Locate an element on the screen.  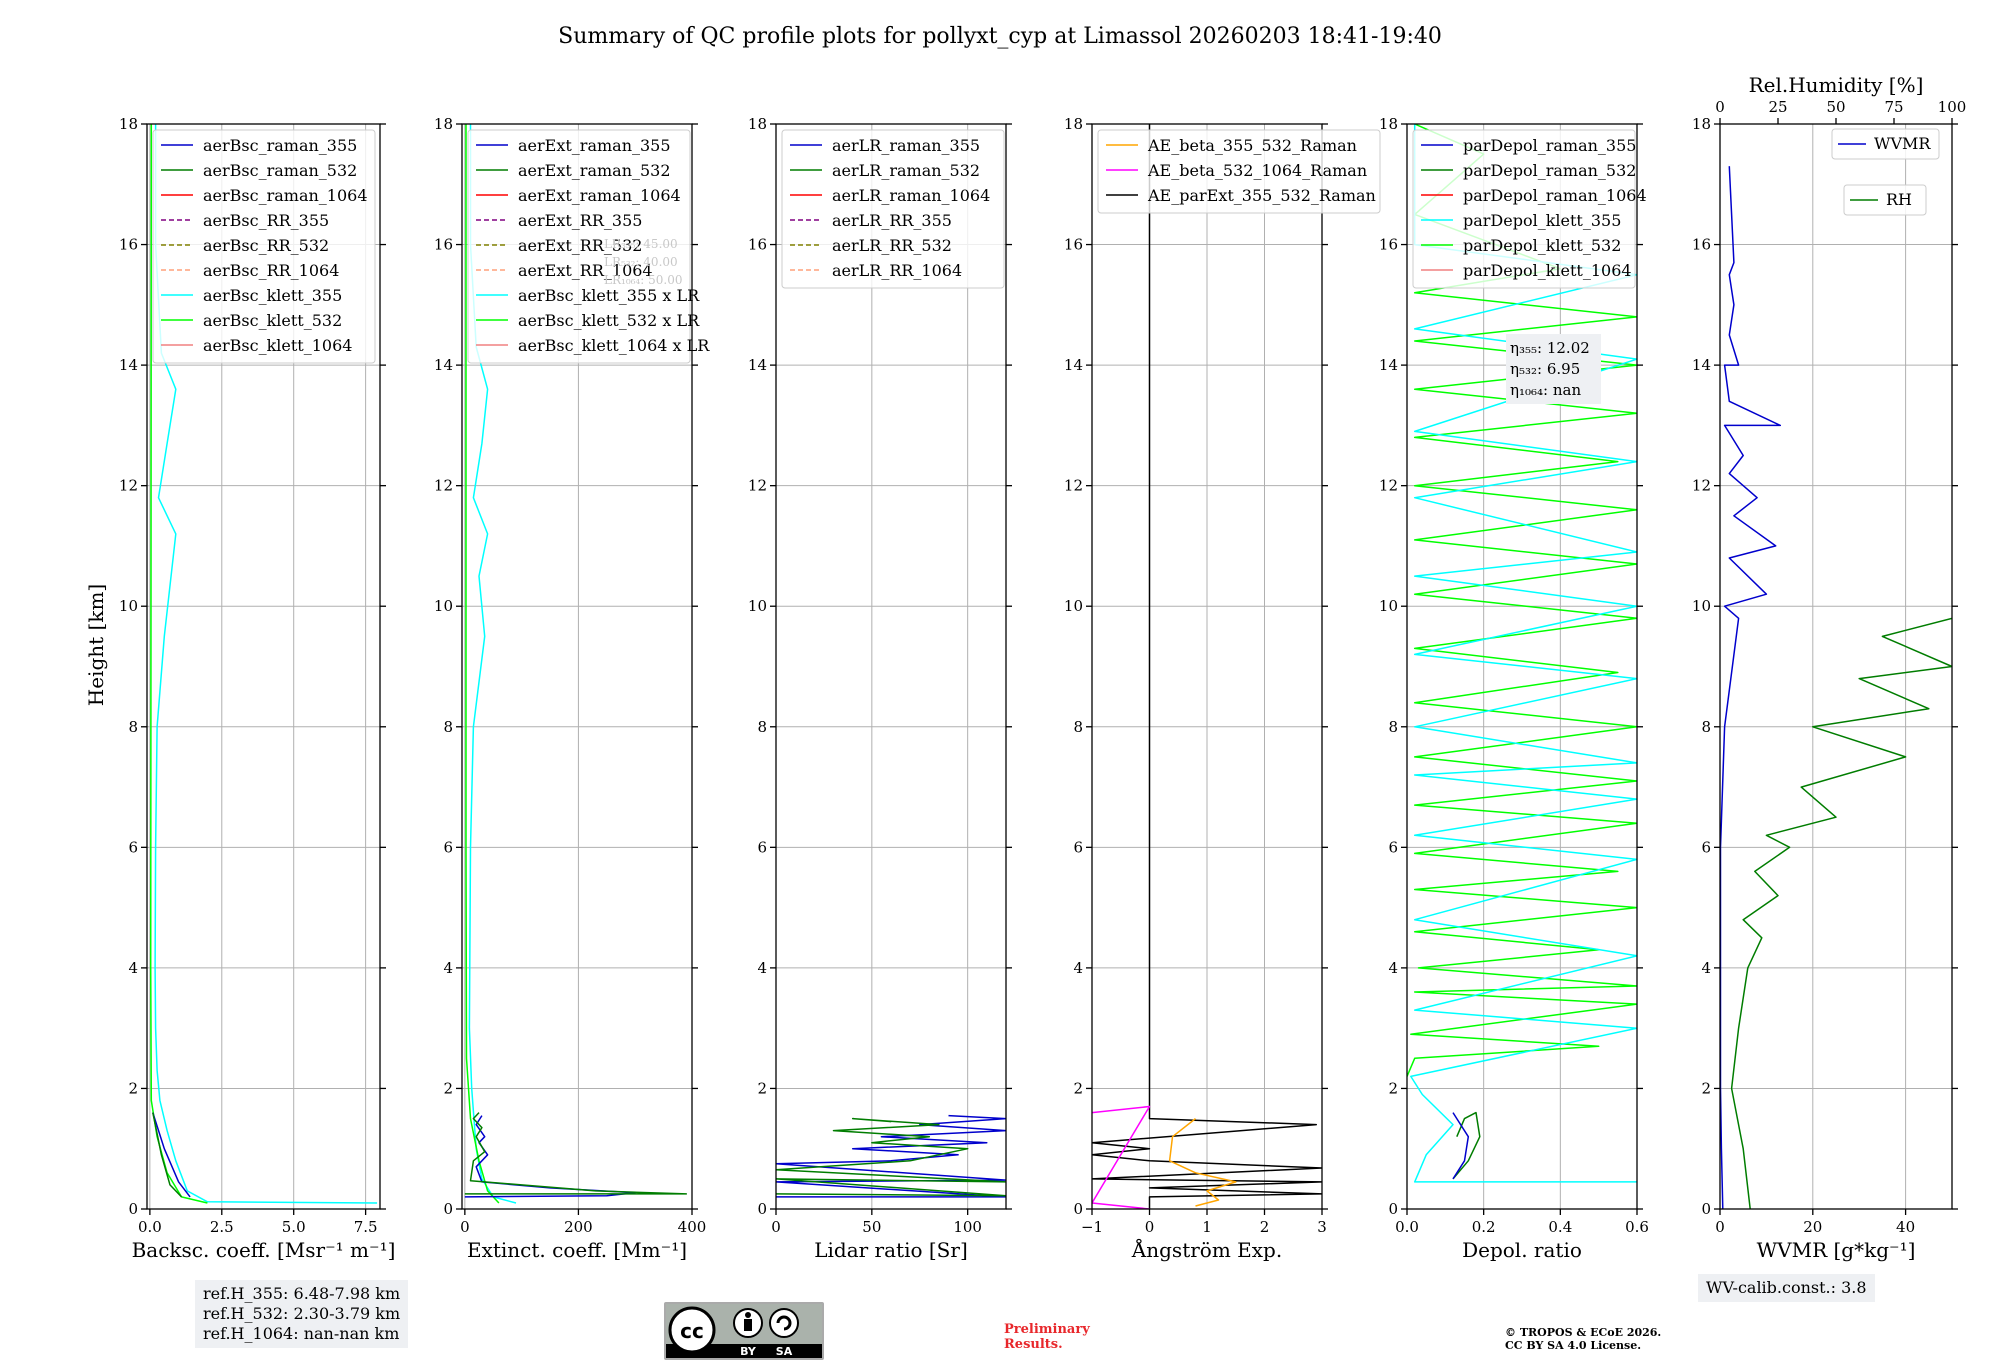
legend-label: parDepol_raman_355 is located at coordinates (1549, 145).